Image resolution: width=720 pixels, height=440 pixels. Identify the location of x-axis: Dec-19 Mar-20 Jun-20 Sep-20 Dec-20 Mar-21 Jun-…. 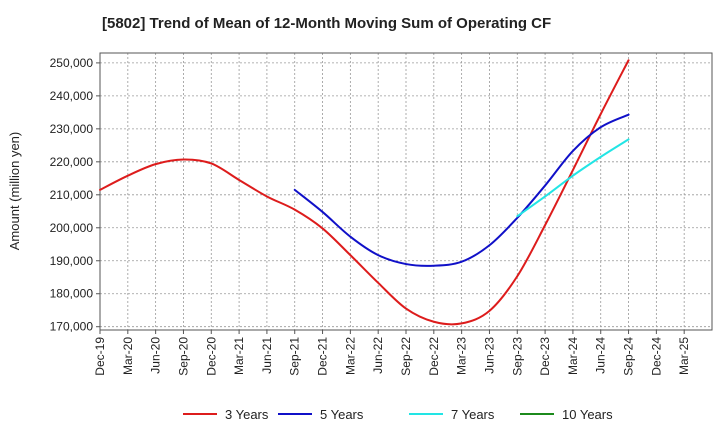
(392, 353).